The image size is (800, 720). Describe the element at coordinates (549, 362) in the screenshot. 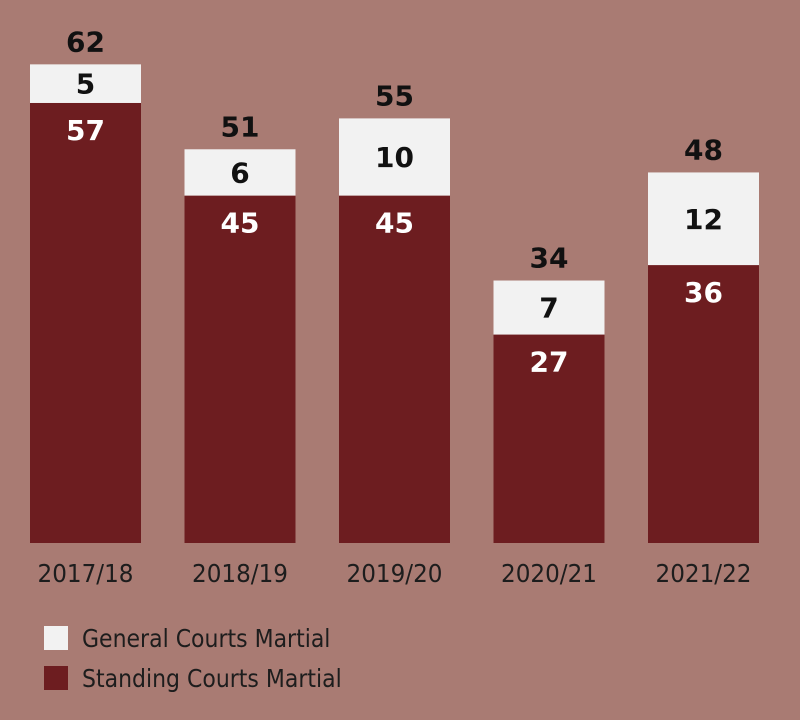

I see `value-label-standing-2020/21: 27` at that location.